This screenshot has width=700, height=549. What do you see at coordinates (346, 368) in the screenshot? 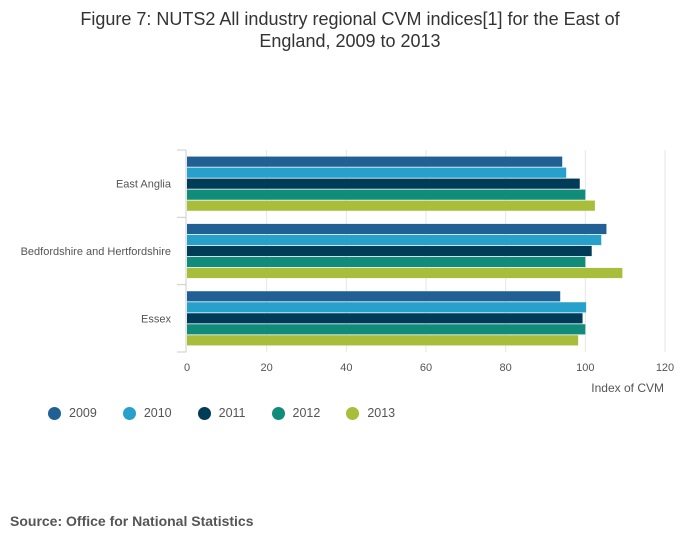
I see `x-tick-label: 40` at bounding box center [346, 368].